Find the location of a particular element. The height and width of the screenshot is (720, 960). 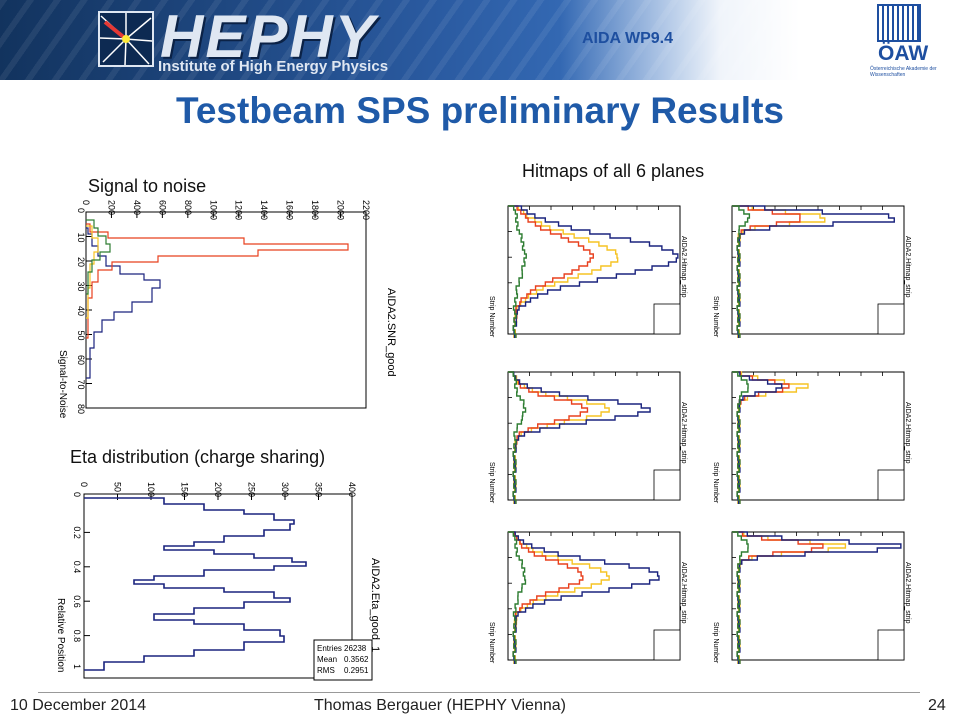

hitmap-plane-5: AIDA2.Hitmap_strip Strip Number is located at coordinates (587, 597).